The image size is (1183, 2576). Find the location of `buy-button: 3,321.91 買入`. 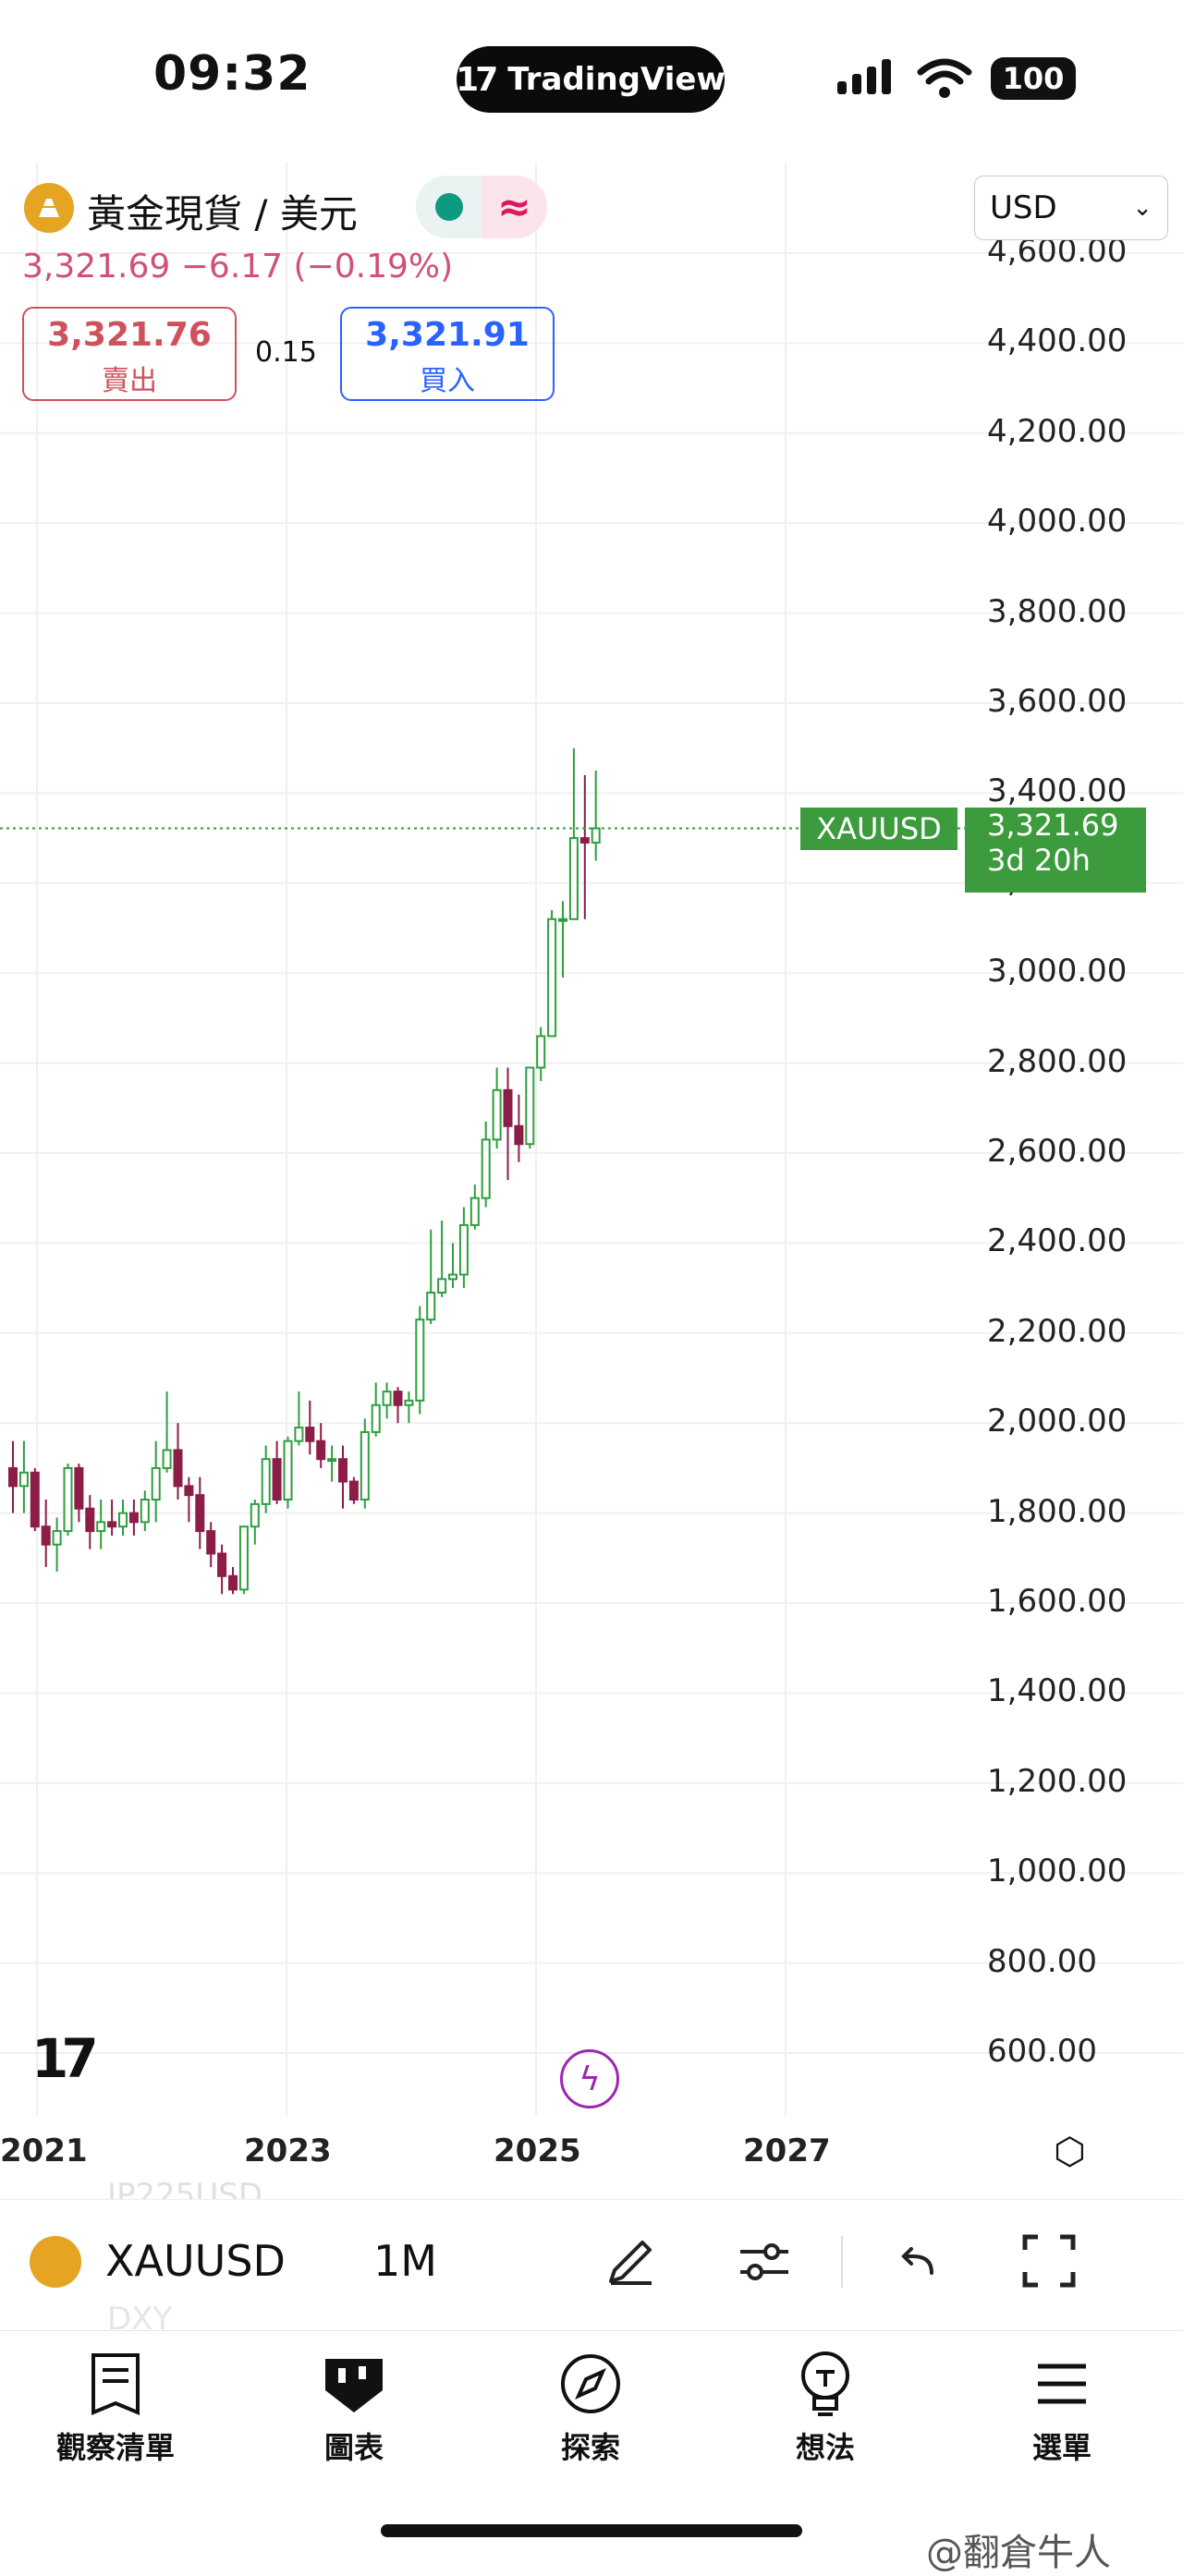

buy-button: 3,321.91 買入 is located at coordinates (447, 354).